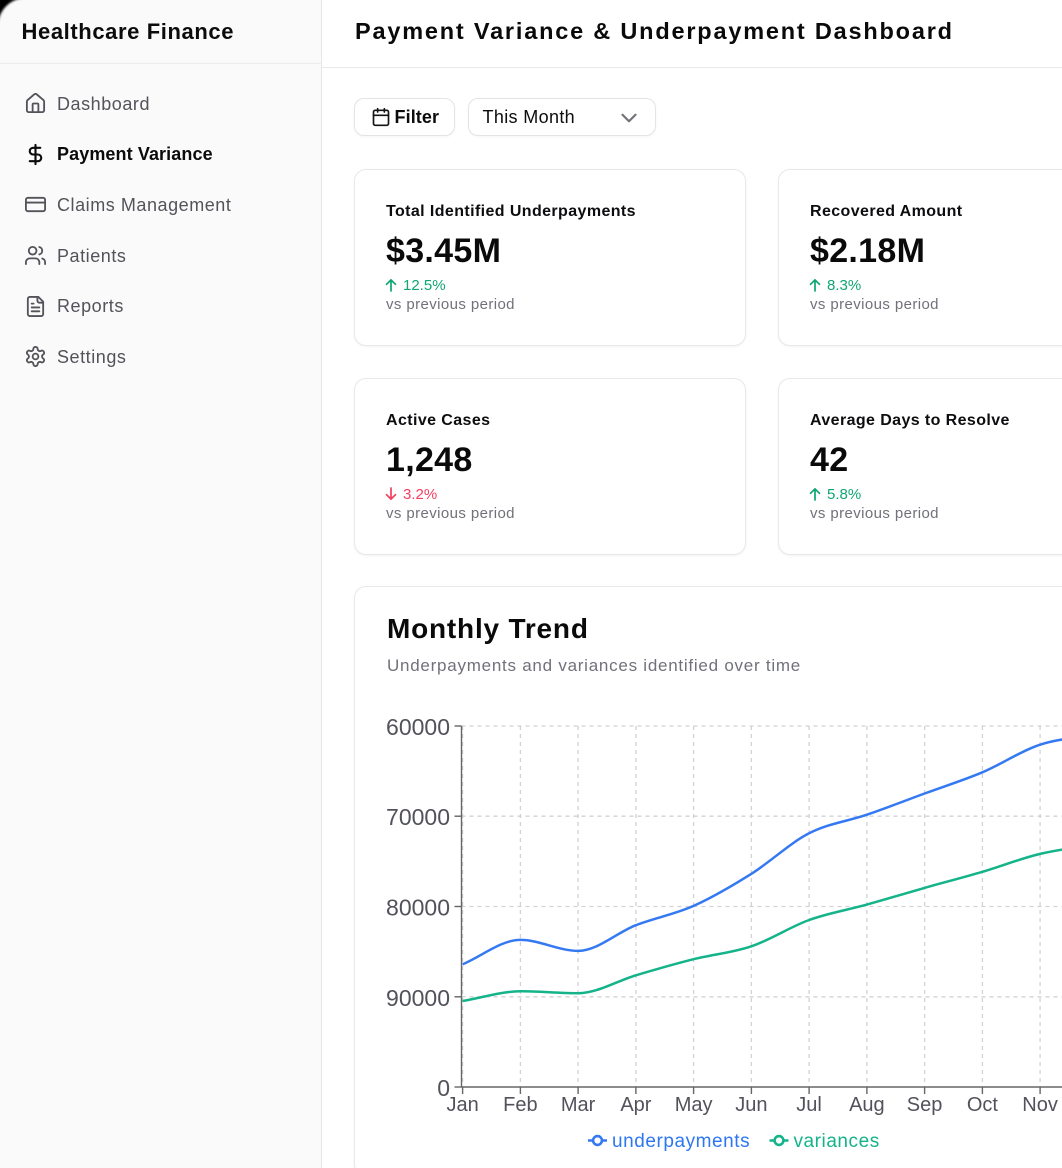 The height and width of the screenshot is (1168, 1062). Describe the element at coordinates (418, 817) in the screenshot. I see `svg-text: 70000` at that location.